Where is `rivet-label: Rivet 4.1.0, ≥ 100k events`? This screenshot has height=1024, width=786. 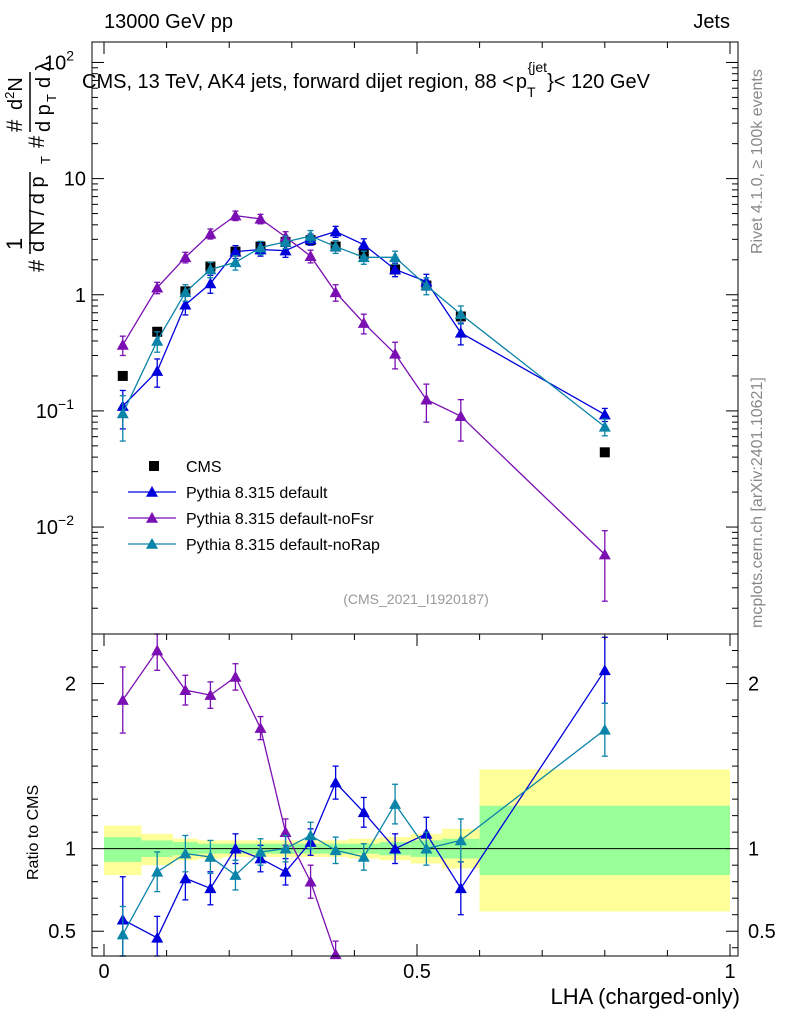 rivet-label: Rivet 4.1.0, ≥ 100k events is located at coordinates (757, 161).